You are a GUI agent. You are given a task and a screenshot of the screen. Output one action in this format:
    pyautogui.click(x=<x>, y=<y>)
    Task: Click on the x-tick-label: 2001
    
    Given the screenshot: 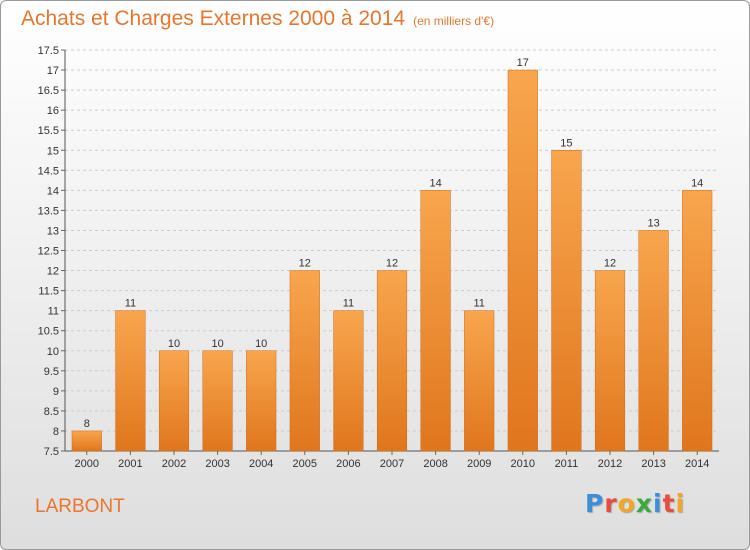 What is the action you would take?
    pyautogui.click(x=130, y=464)
    